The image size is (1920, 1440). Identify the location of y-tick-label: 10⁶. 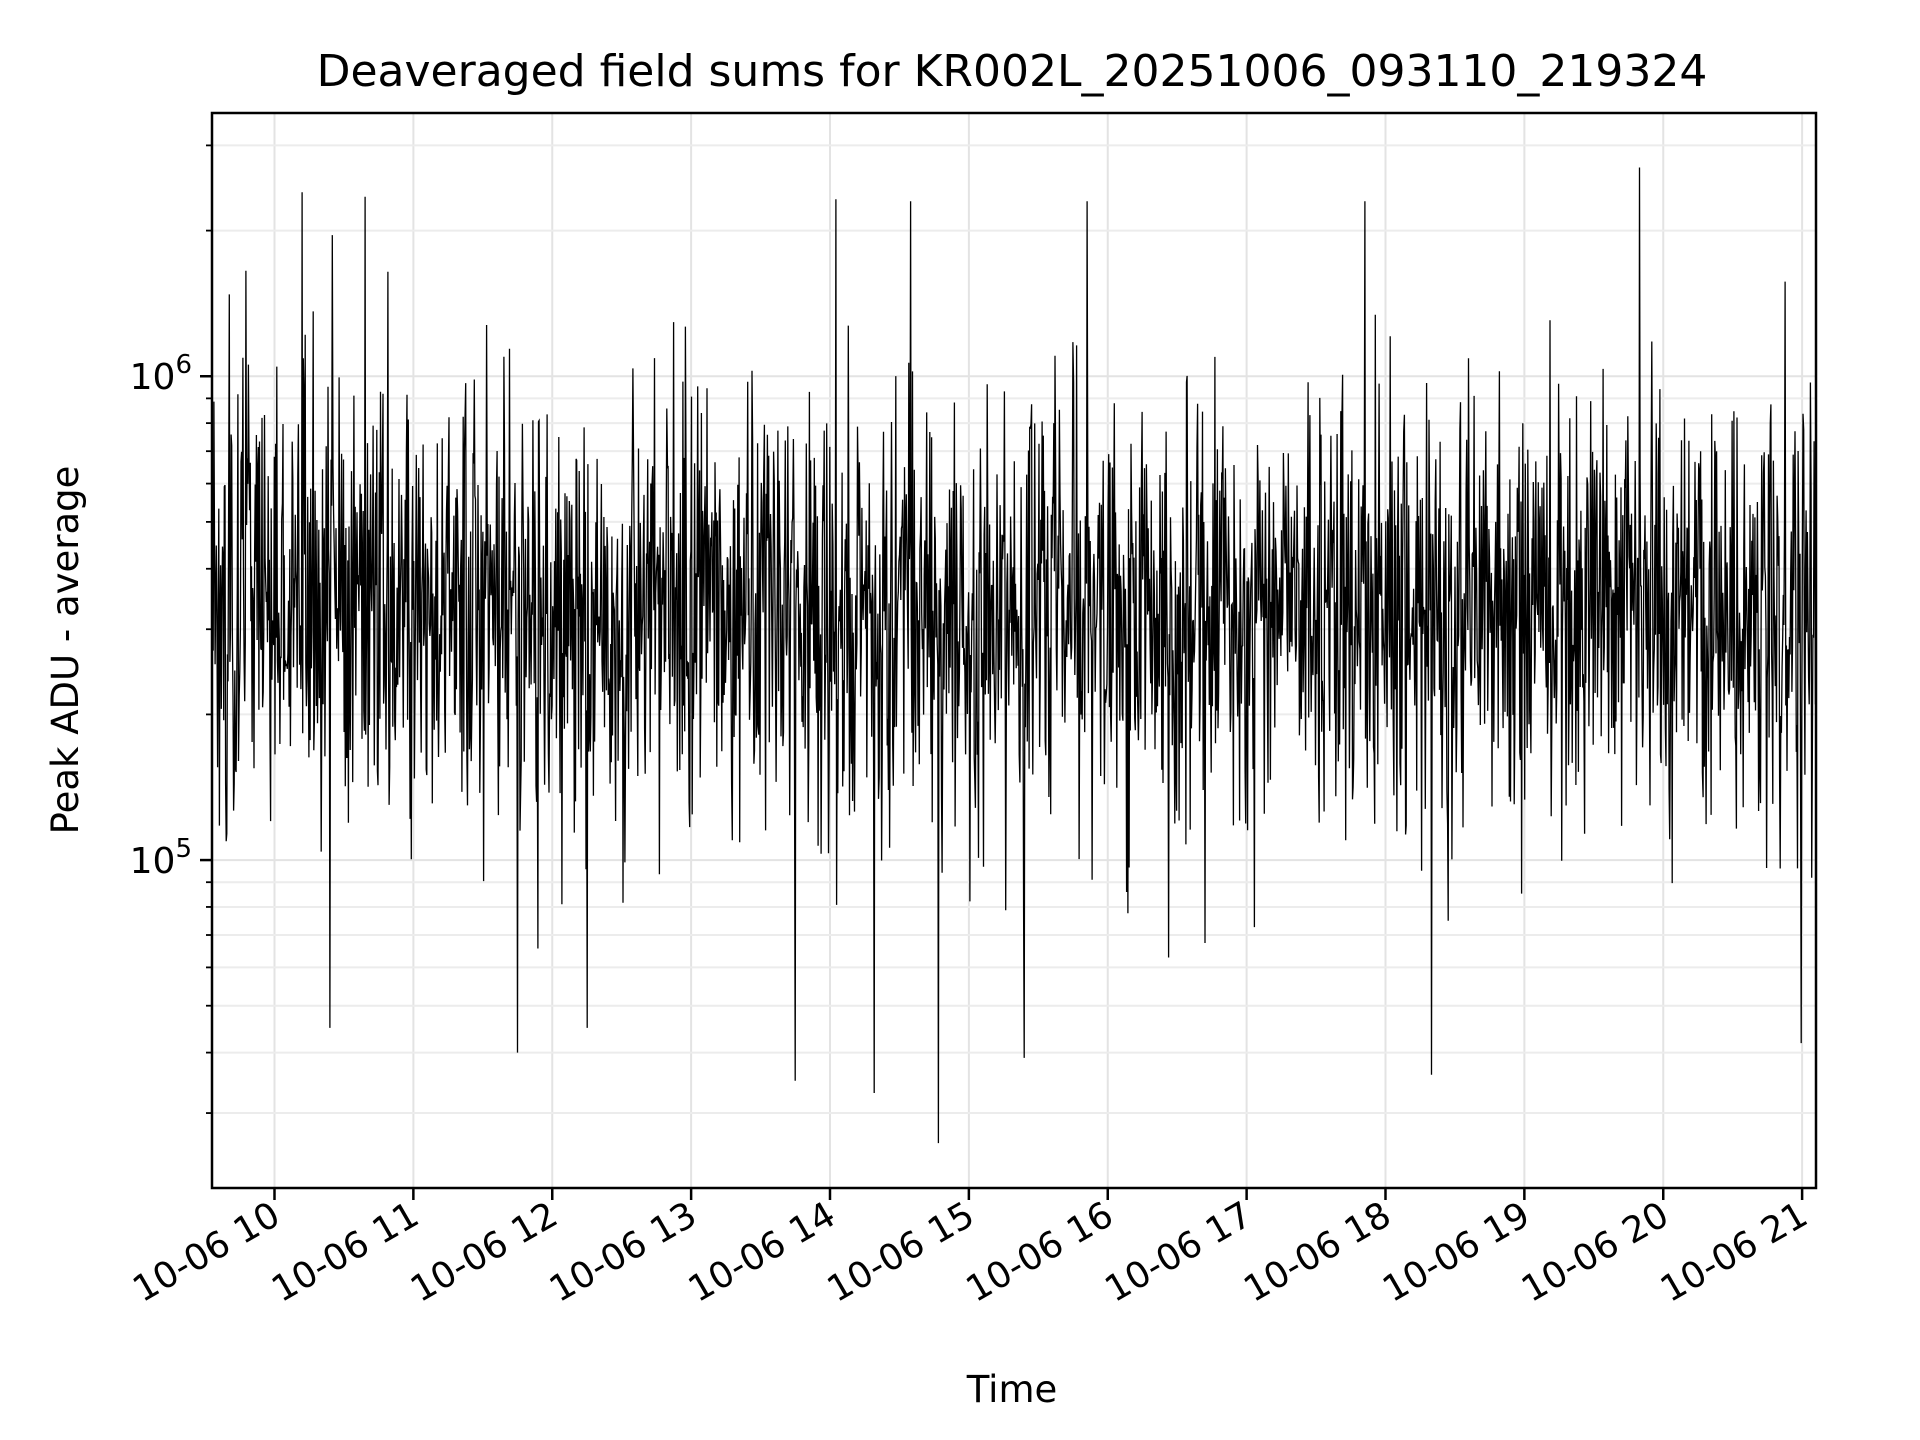
(161, 374).